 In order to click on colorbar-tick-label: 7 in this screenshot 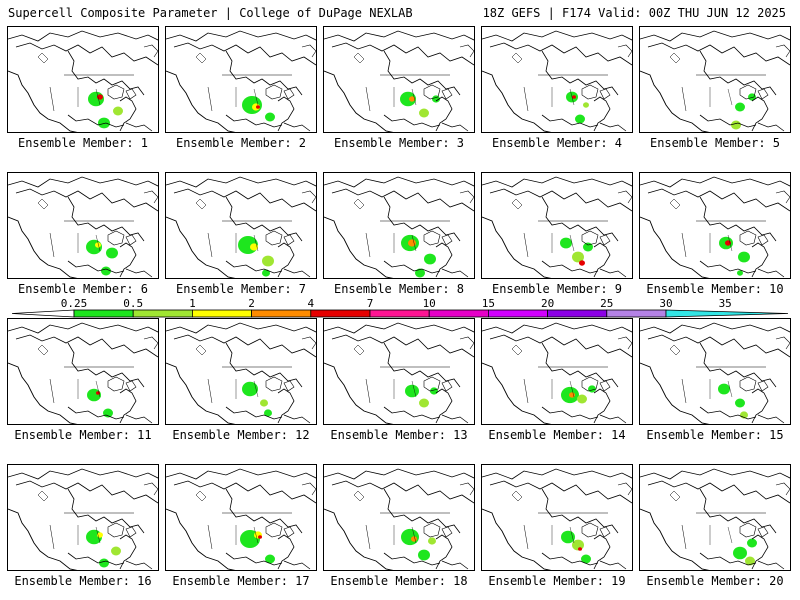, I will do `click(370, 303)`.